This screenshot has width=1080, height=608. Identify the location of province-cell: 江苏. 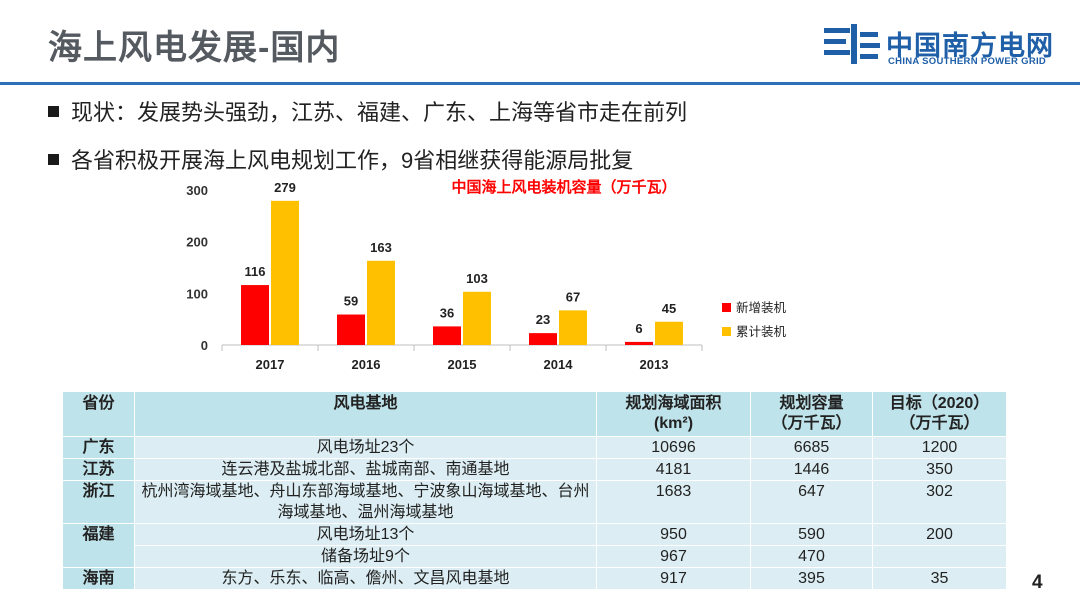
(98, 469).